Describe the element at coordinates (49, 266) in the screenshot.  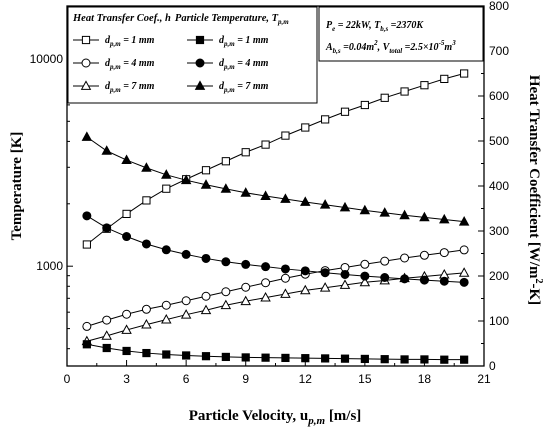
I see `y-tick-label: 1000` at that location.